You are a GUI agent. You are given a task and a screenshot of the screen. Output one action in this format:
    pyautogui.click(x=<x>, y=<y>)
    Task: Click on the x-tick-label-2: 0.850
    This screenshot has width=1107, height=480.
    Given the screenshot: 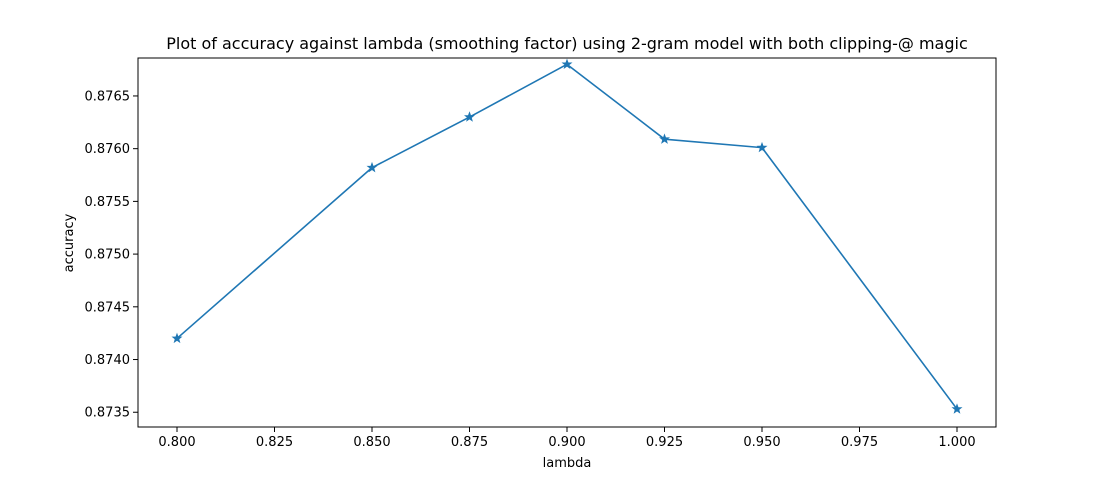 What is the action you would take?
    pyautogui.click(x=371, y=442)
    